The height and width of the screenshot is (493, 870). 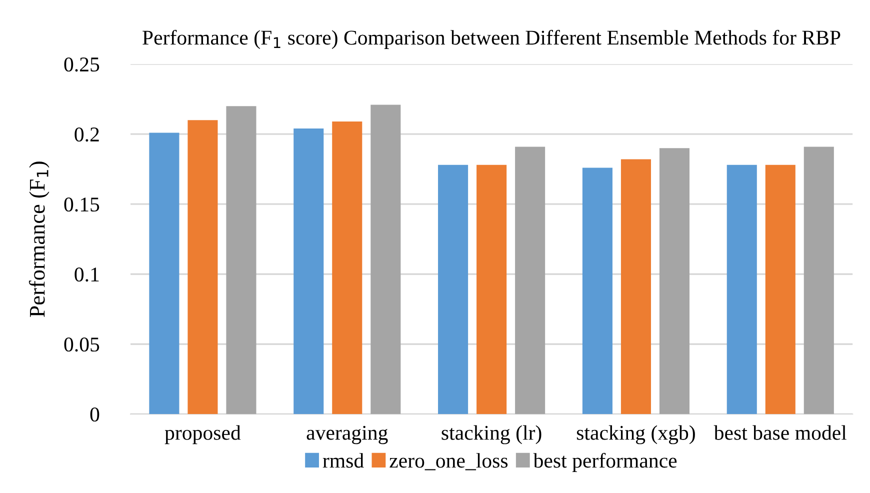 What do you see at coordinates (86, 274) in the screenshot?
I see `y-tick-label: 0.1` at bounding box center [86, 274].